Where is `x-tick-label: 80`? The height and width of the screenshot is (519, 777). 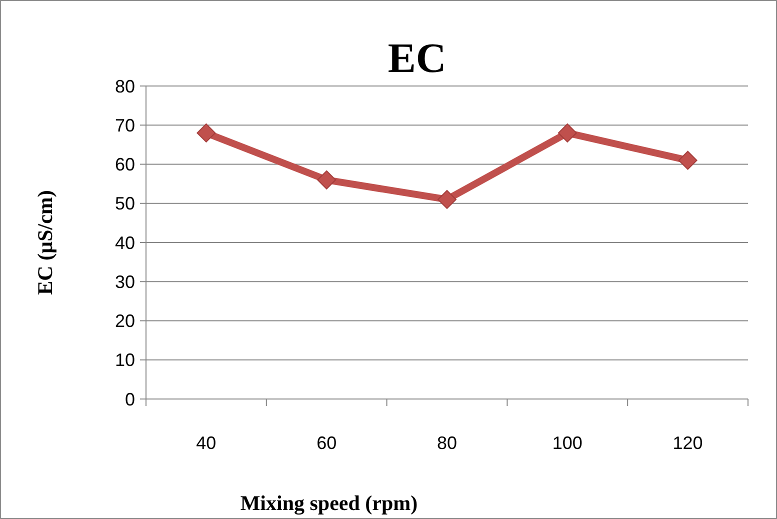 x-tick-label: 80 is located at coordinates (447, 443).